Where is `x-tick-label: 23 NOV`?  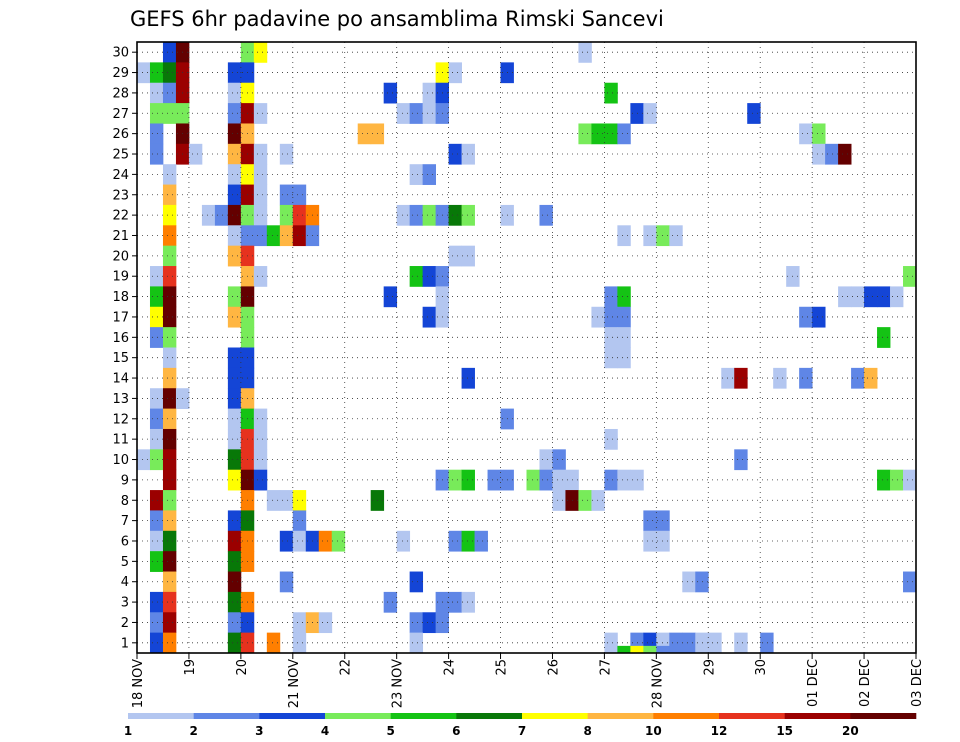 x-tick-label: 23 NOV is located at coordinates (398, 683).